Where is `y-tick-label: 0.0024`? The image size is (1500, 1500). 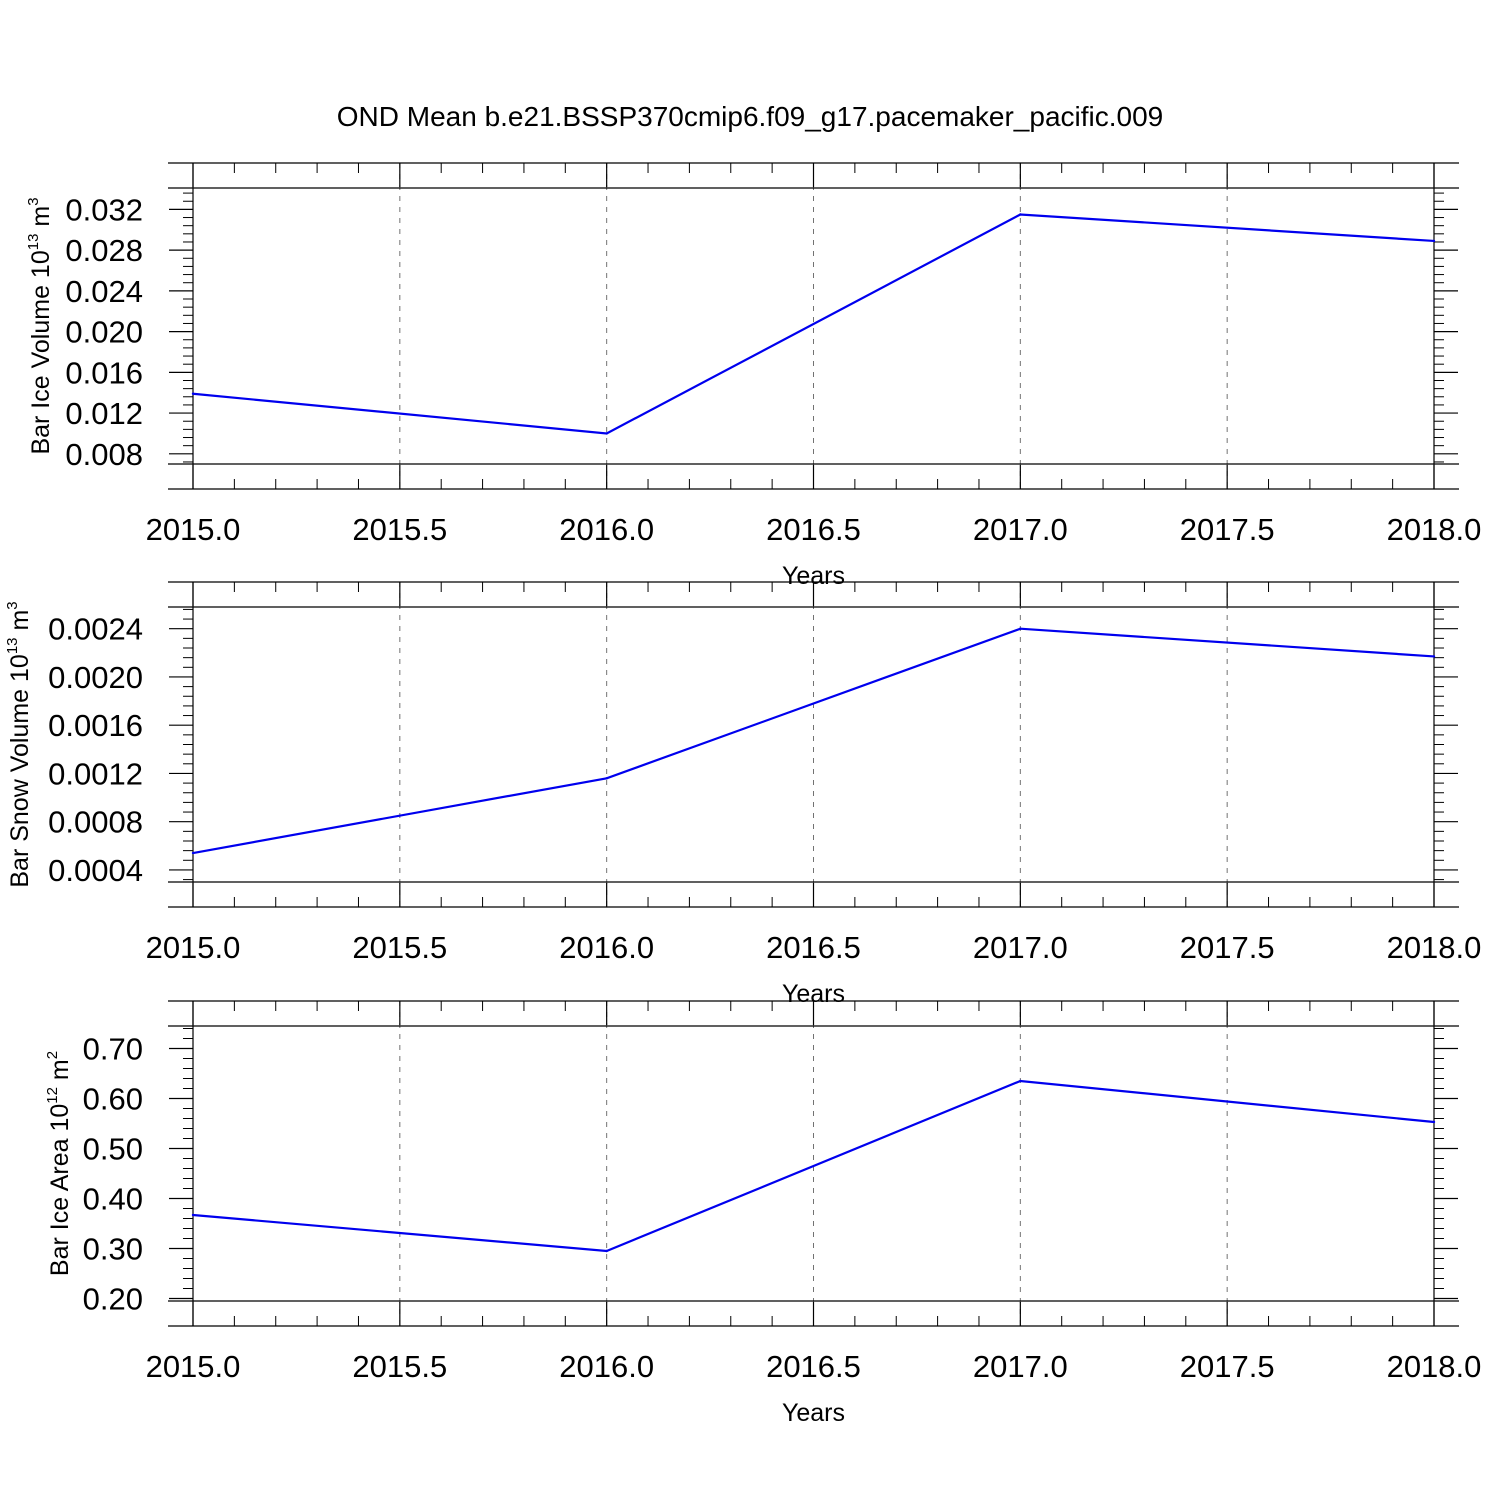
y-tick-label: 0.0024 is located at coordinates (95, 629).